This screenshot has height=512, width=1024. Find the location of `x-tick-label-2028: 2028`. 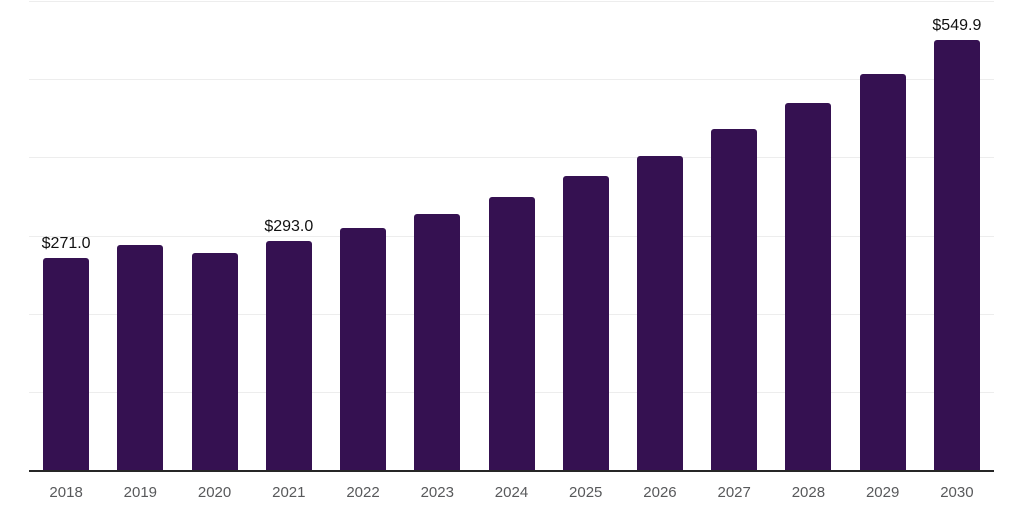

x-tick-label-2028: 2028 is located at coordinates (808, 492).